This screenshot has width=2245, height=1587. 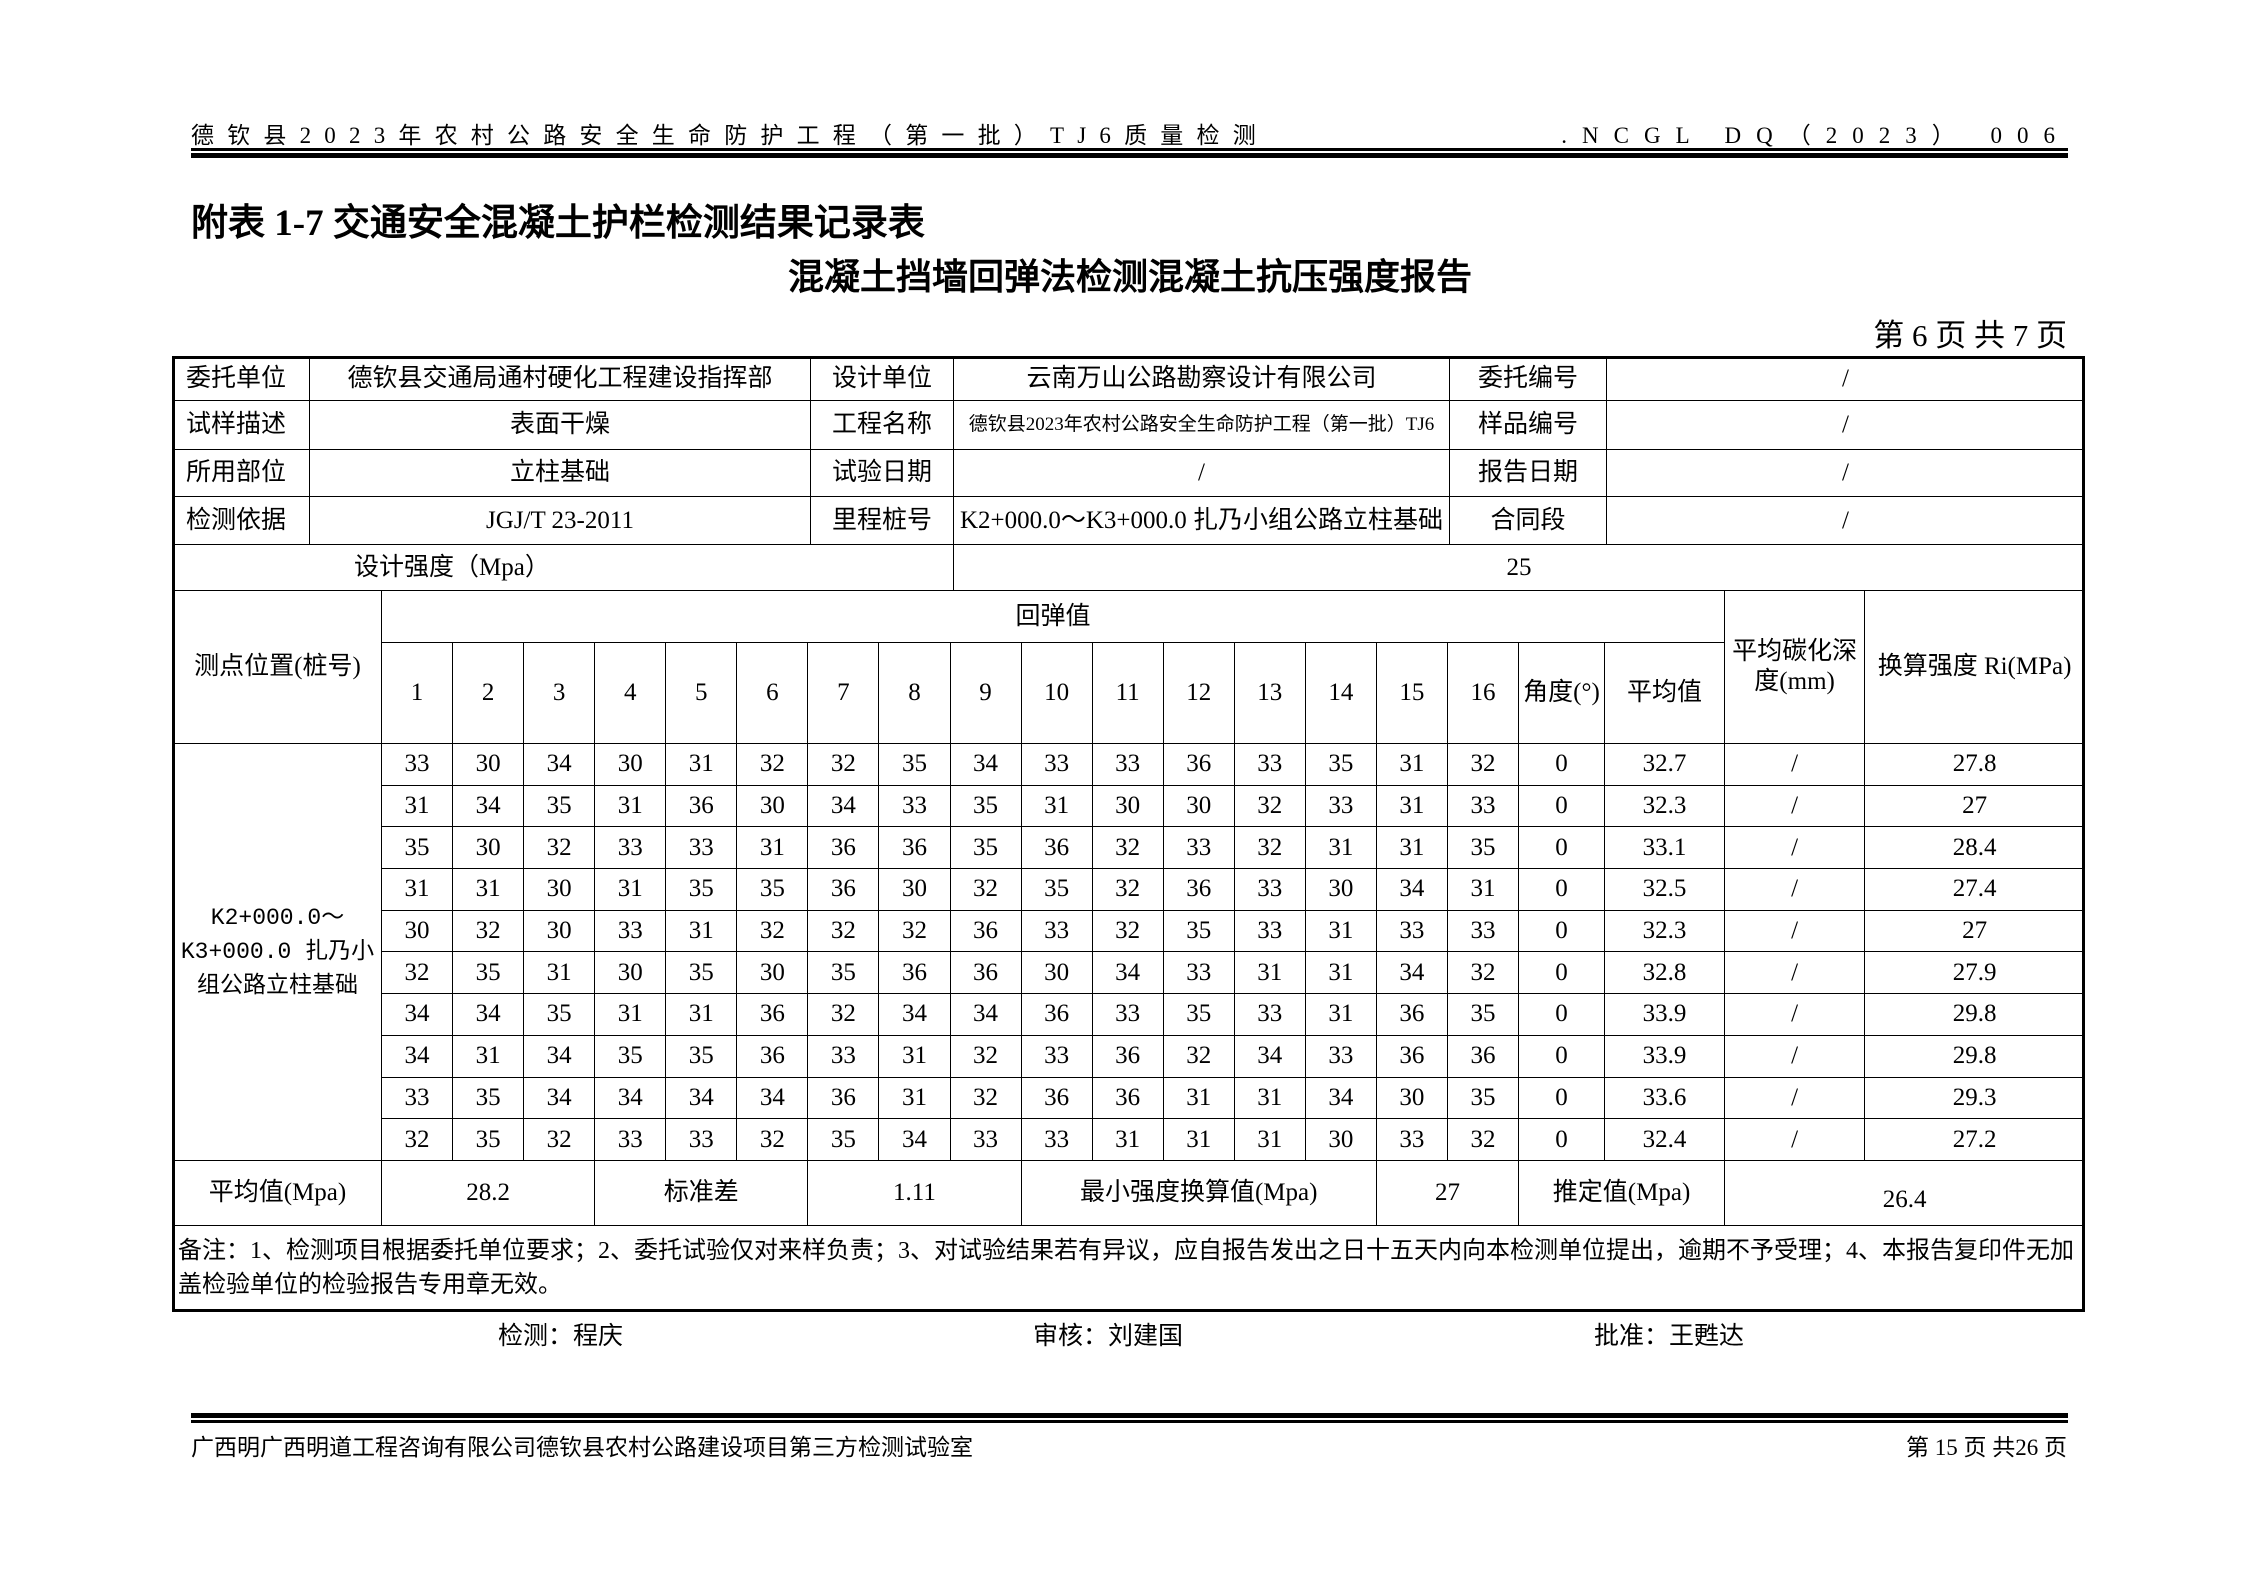 I want to click on point-header: 9, so click(x=985, y=693).